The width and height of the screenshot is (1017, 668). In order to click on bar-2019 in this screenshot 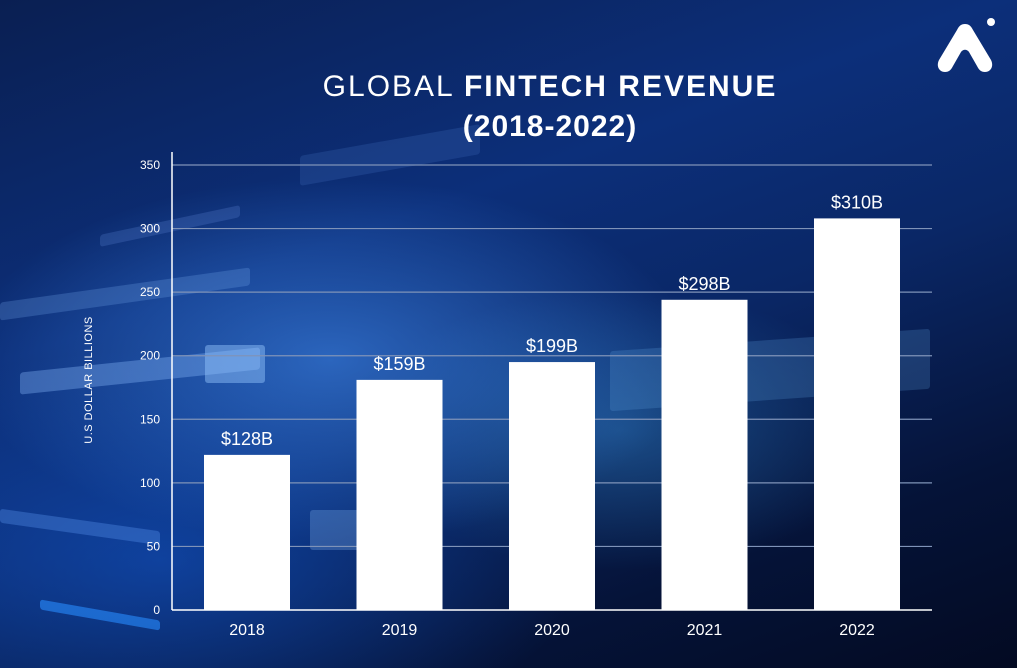, I will do `click(399, 494)`.